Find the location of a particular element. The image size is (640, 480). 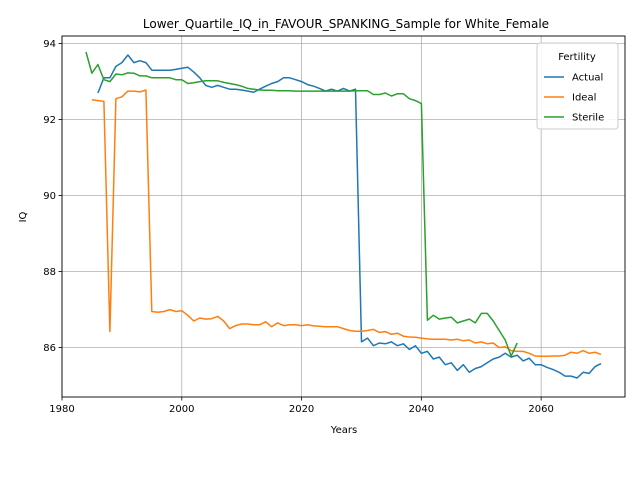

x-tick-label: 2040 is located at coordinates (421, 409).